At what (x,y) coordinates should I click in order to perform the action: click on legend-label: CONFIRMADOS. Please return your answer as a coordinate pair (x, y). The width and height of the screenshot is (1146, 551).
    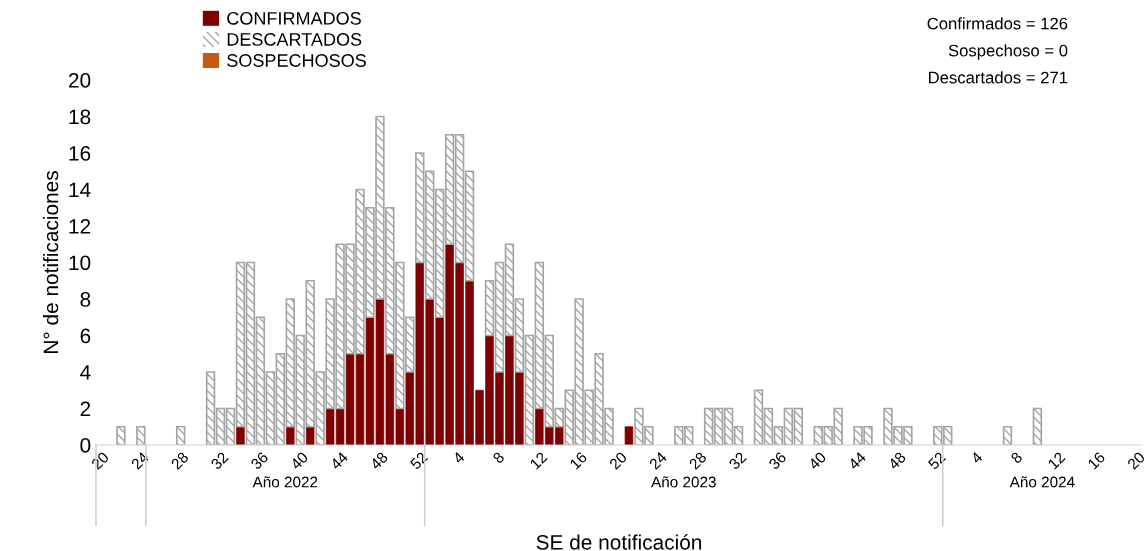
    Looking at the image, I should click on (294, 18).